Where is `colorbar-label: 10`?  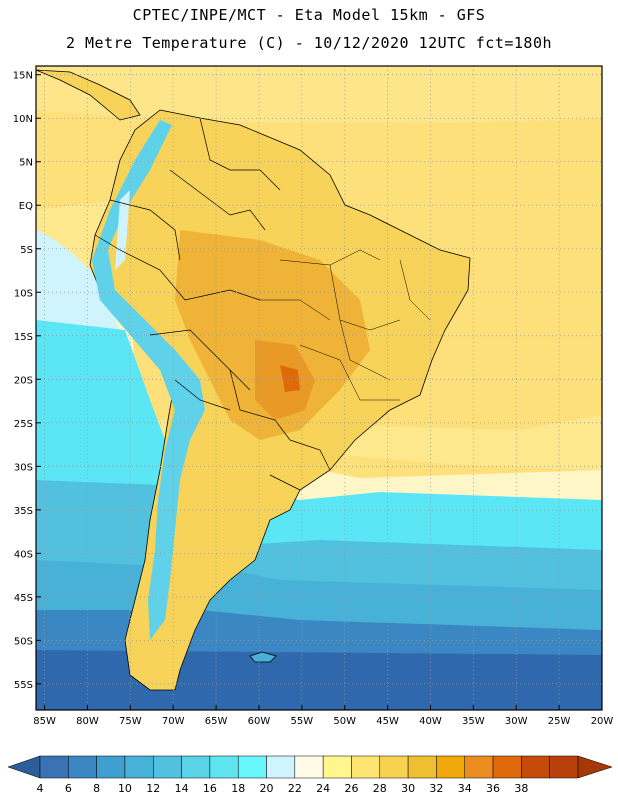
colorbar-label: 10 is located at coordinates (125, 788).